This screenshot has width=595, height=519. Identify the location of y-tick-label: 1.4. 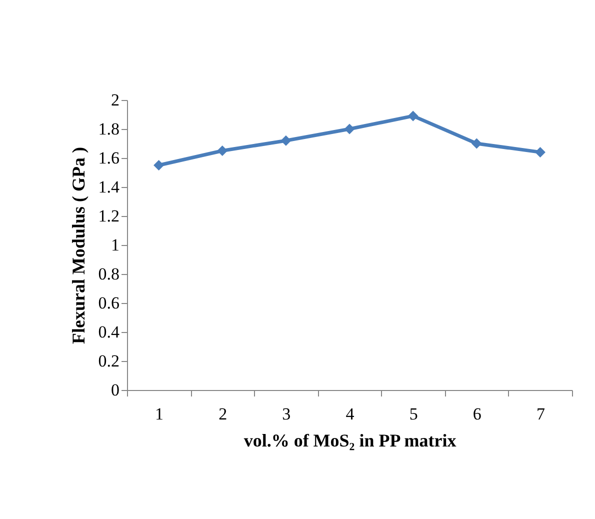
(109, 187).